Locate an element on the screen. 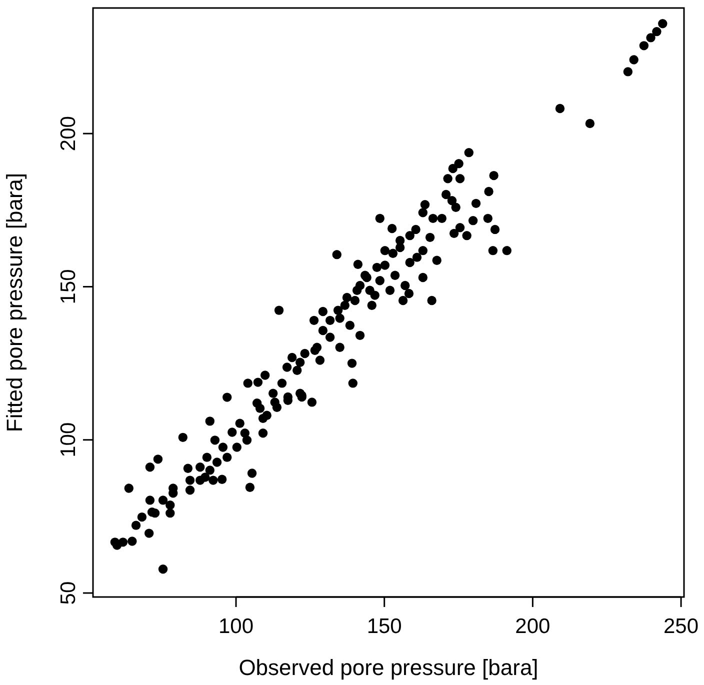  y-tick-label: 50 is located at coordinates (68, 593).